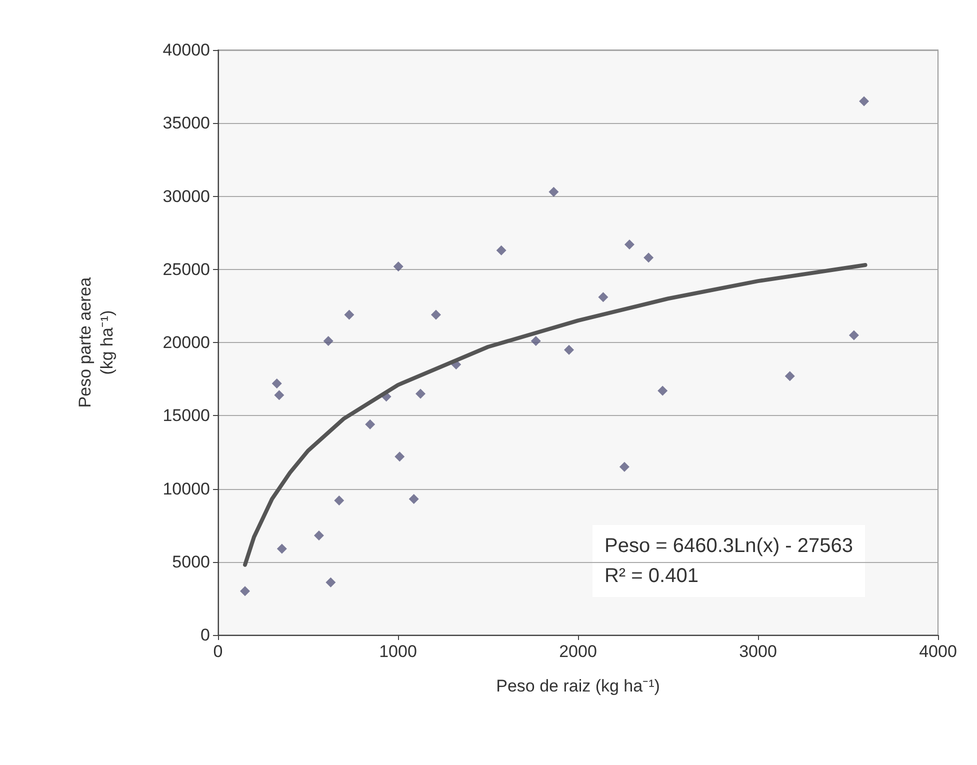 This screenshot has height=765, width=977. I want to click on y-tick-label: 0, so click(205, 635).